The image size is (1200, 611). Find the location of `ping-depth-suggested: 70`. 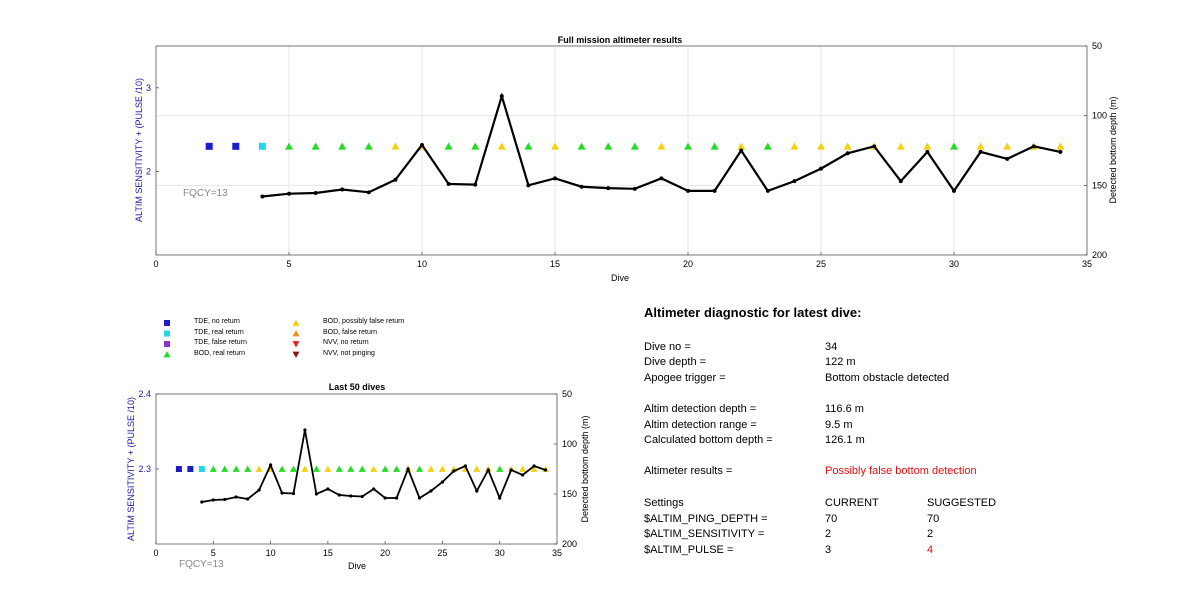

ping-depth-suggested: 70 is located at coordinates (933, 519).